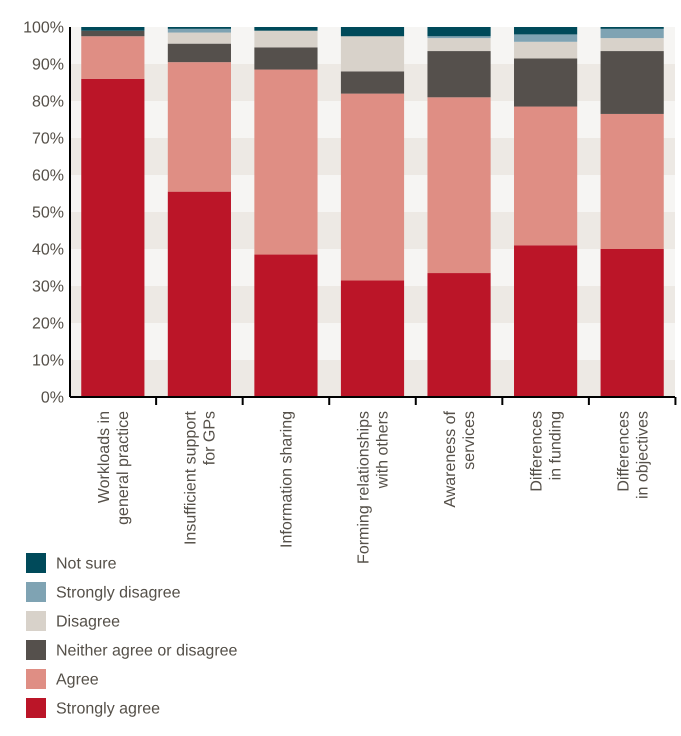  I want to click on y-tick-label: 70%, so click(48, 139).